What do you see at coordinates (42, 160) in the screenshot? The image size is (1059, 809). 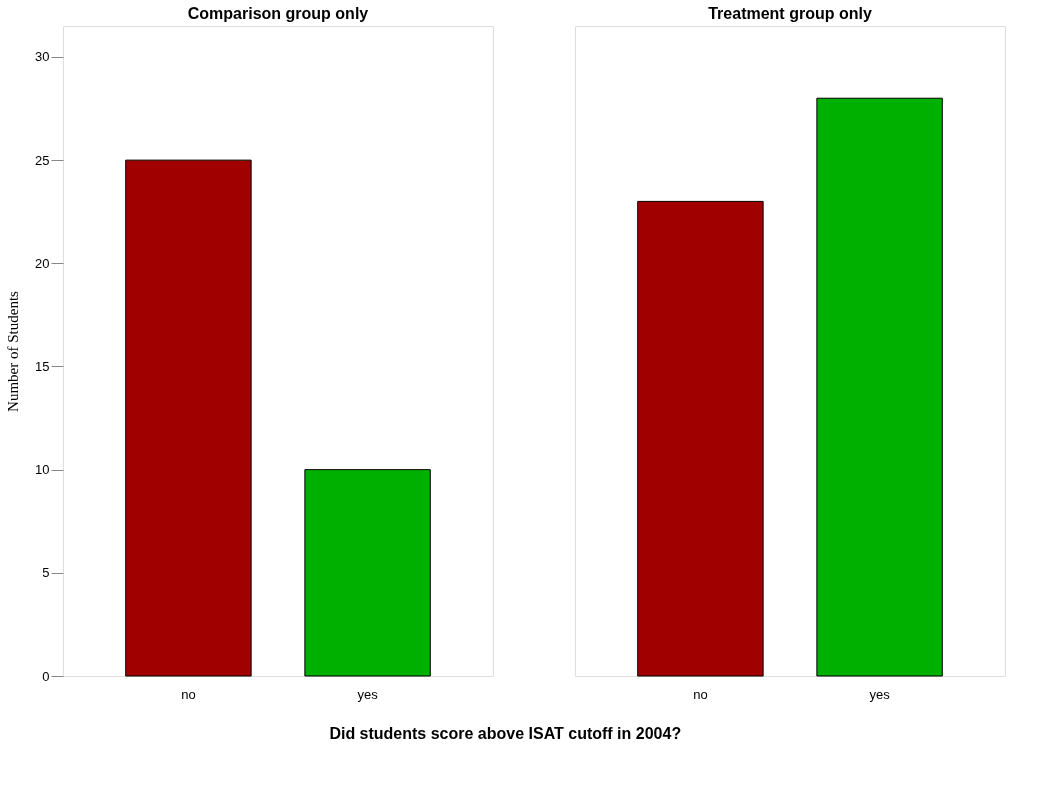 I see `y-tick-label: 25` at bounding box center [42, 160].